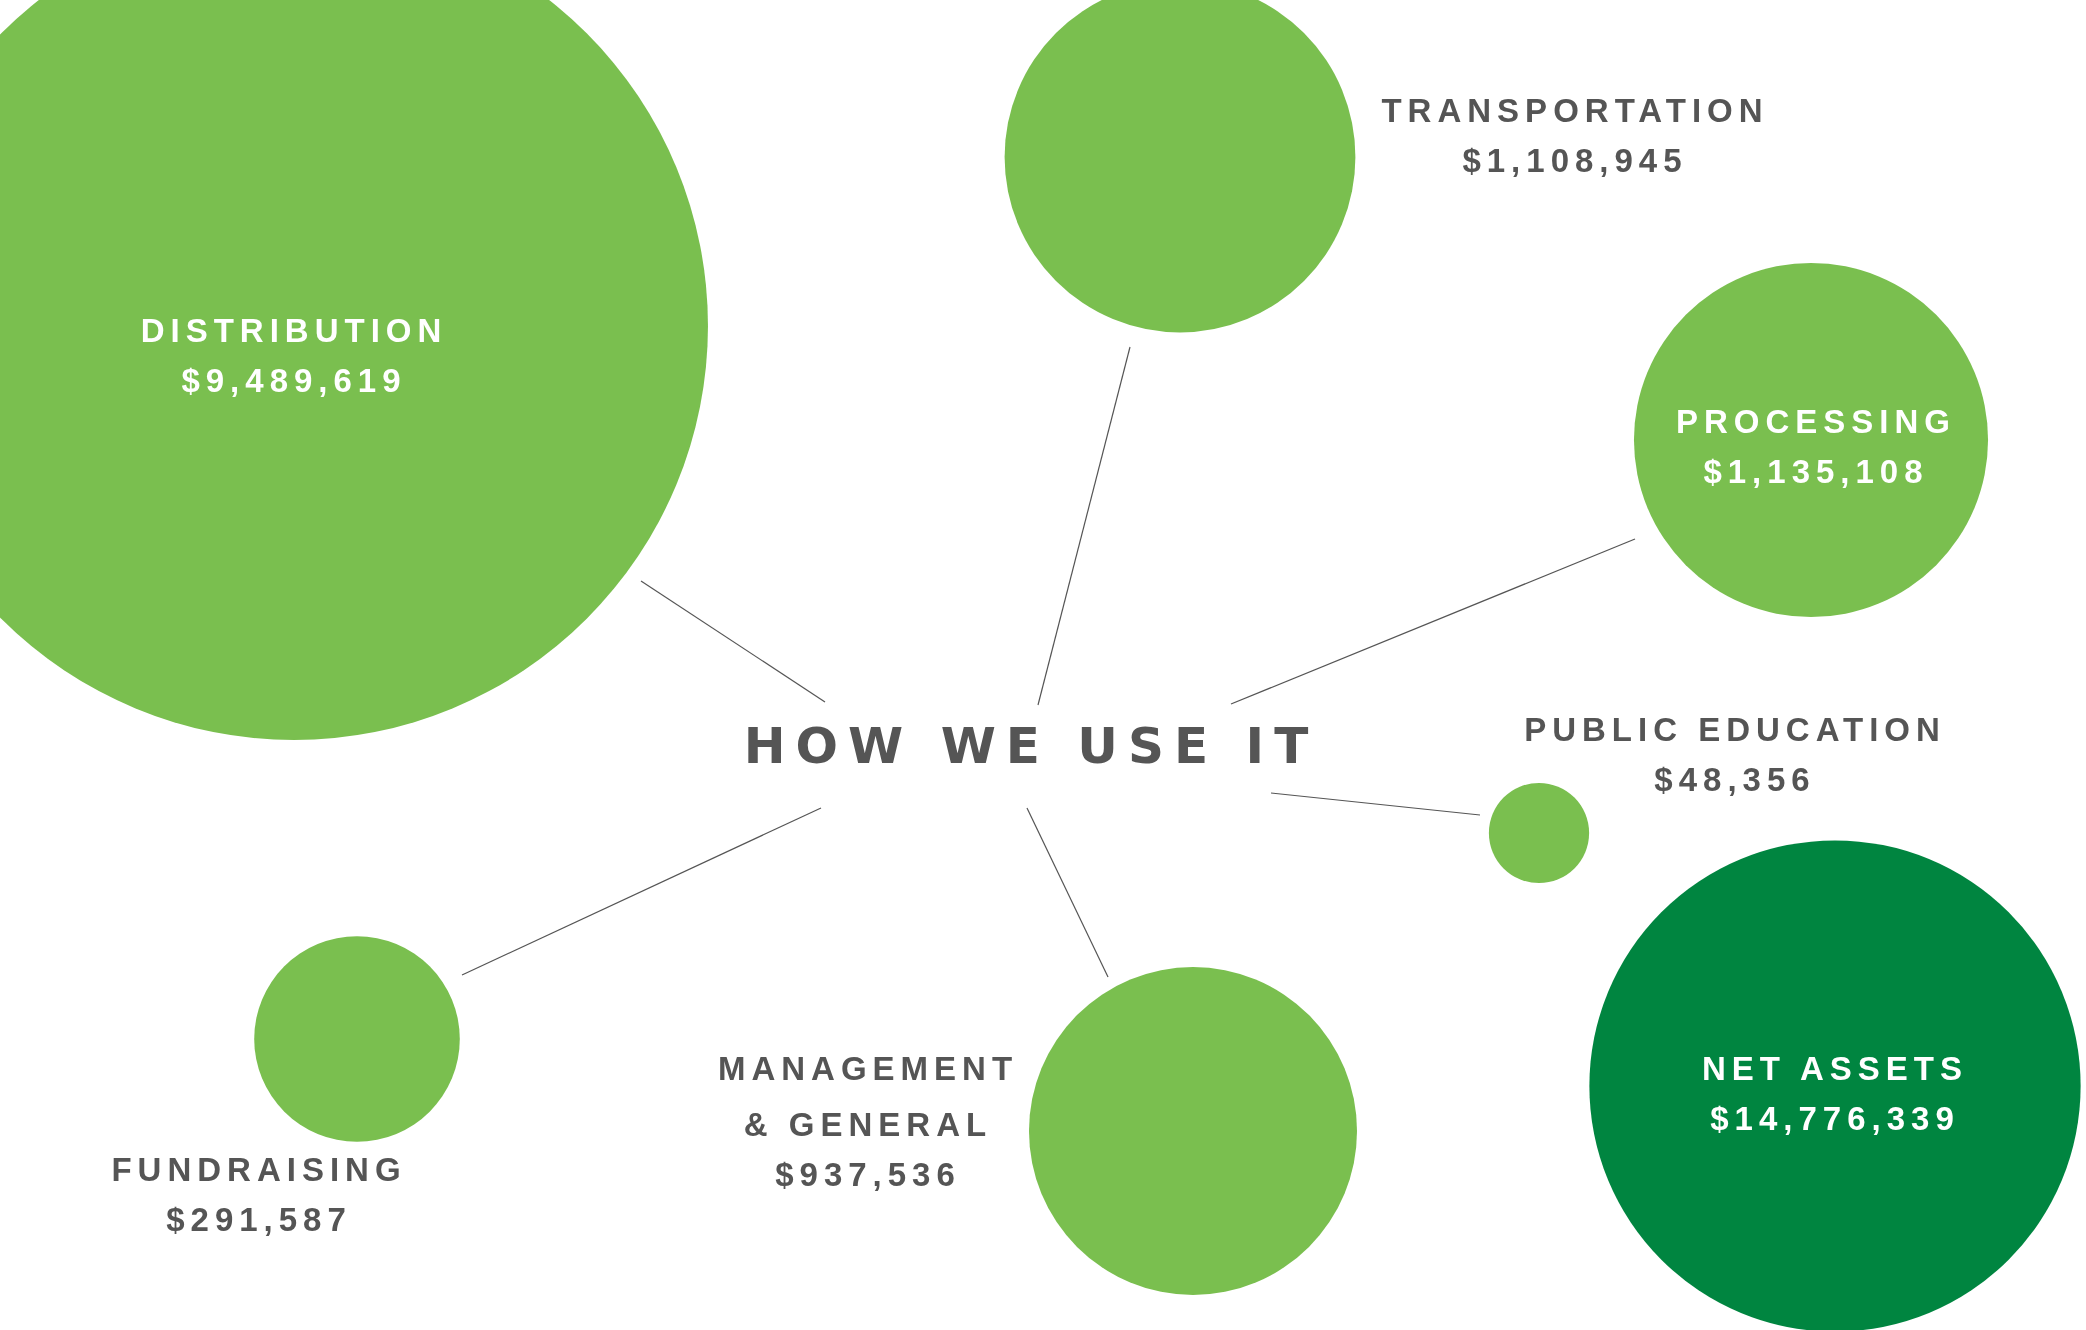 The height and width of the screenshot is (1330, 2086). Describe the element at coordinates (259, 1169) in the screenshot. I see `category-label: FUNDRAISING` at that location.